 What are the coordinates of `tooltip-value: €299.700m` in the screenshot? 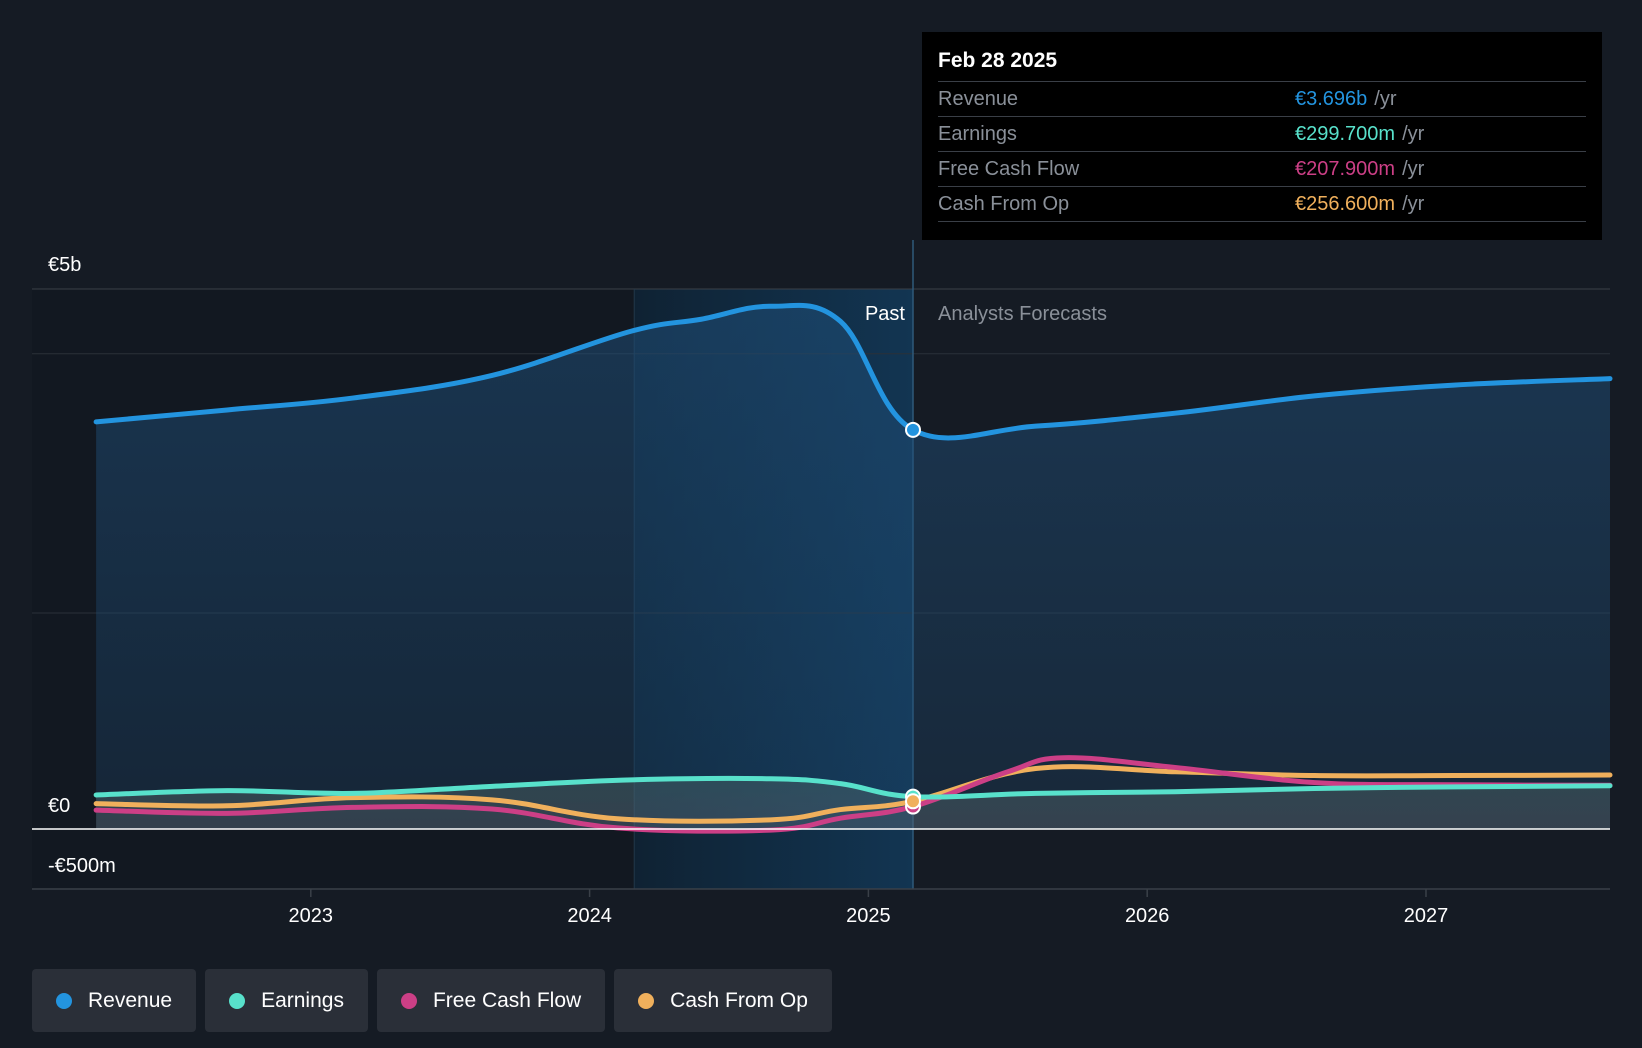 It's located at (1345, 133).